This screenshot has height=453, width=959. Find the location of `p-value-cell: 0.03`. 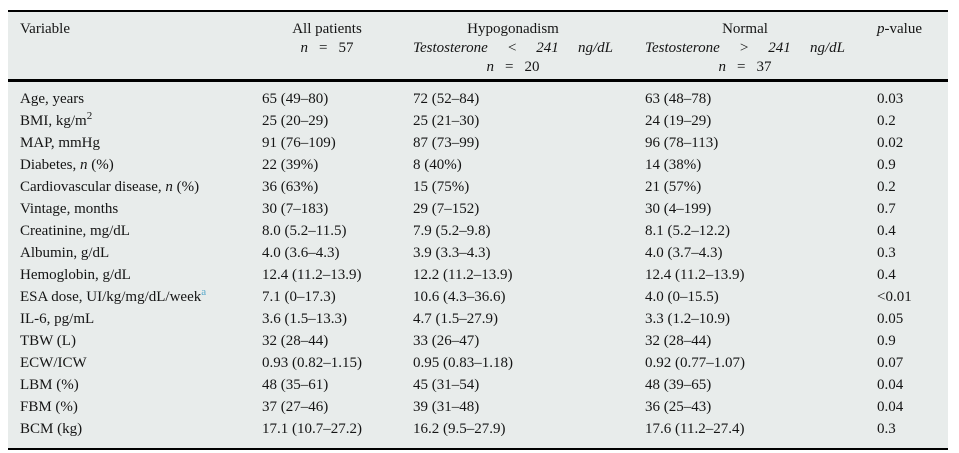

p-value-cell: 0.03 is located at coordinates (890, 99).